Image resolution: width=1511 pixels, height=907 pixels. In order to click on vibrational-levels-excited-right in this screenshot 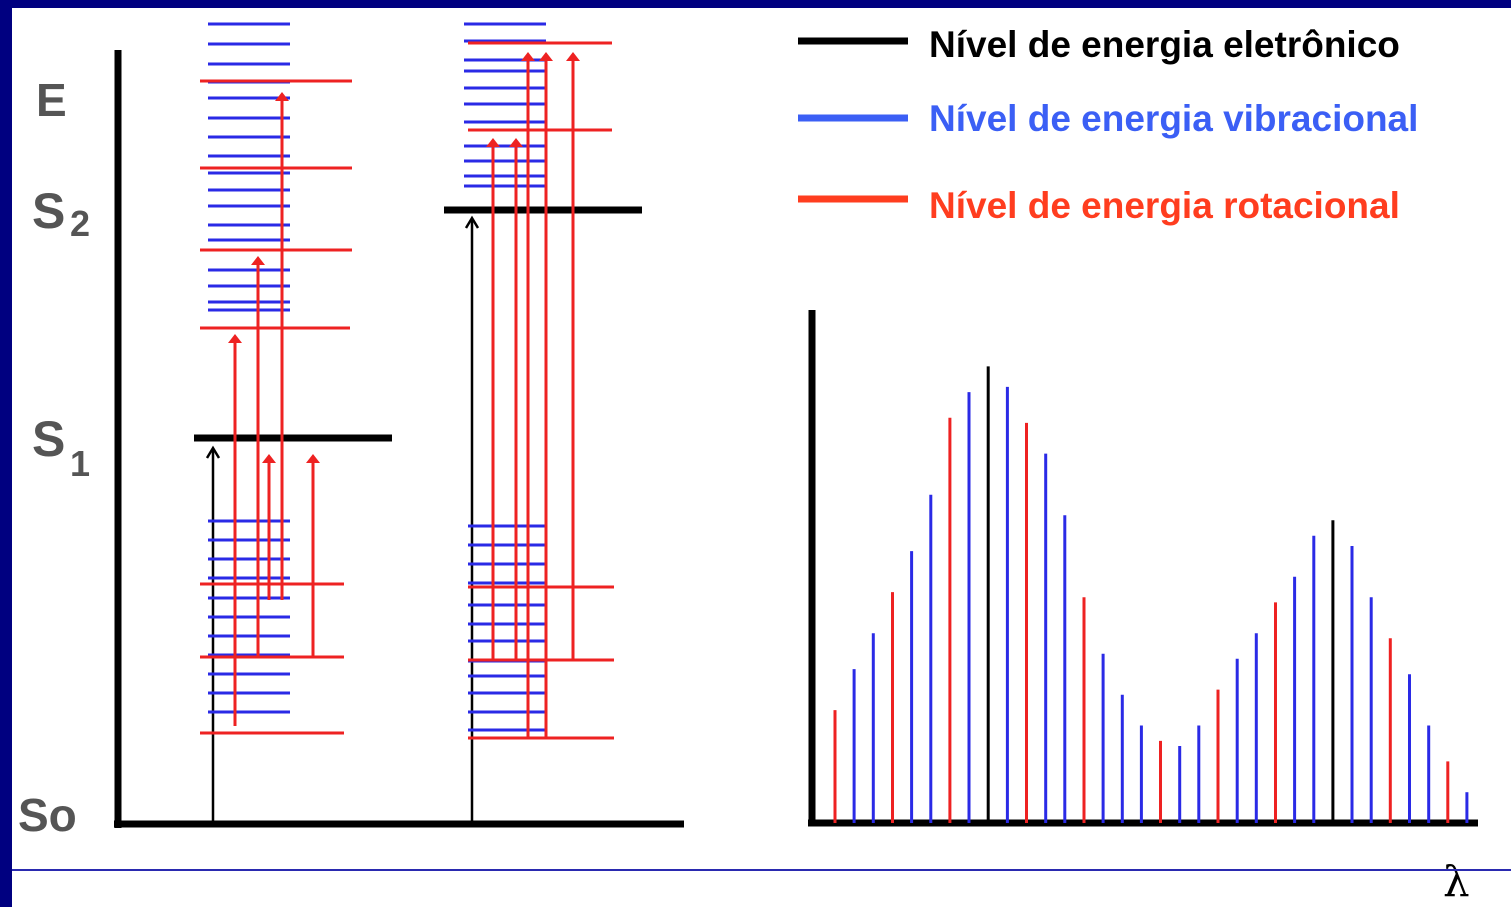, I will do `click(505, 105)`.